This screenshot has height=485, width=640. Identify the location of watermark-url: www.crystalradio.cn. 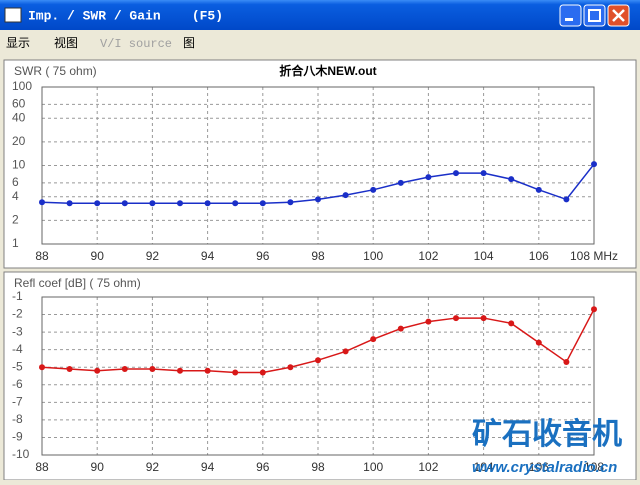
(544, 467).